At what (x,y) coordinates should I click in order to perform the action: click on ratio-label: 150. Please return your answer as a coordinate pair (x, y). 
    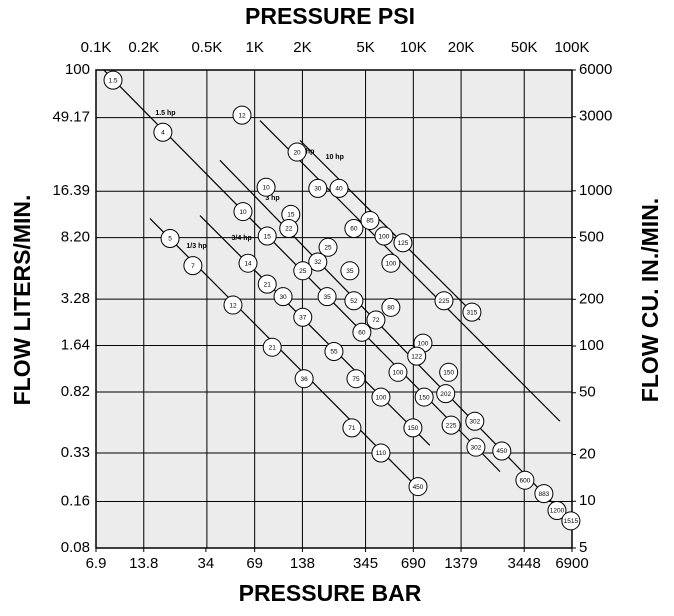
    Looking at the image, I should click on (424, 397).